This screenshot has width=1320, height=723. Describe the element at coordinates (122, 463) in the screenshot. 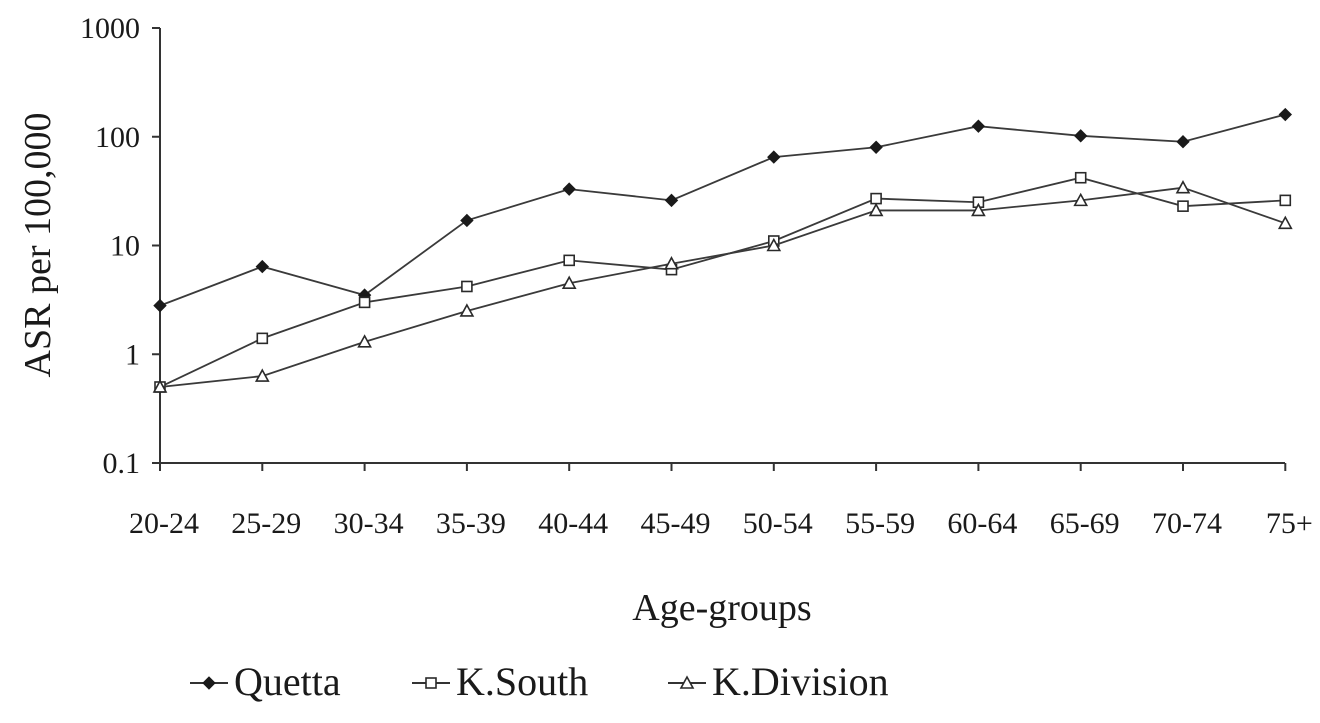

I see `y-tick-label: 0.1` at that location.